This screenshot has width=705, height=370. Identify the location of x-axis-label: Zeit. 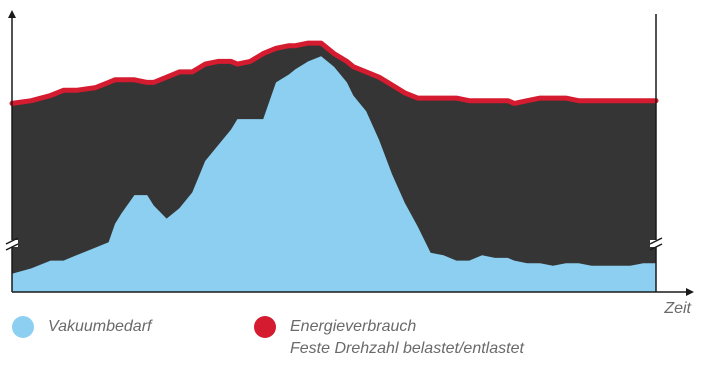
(677, 308).